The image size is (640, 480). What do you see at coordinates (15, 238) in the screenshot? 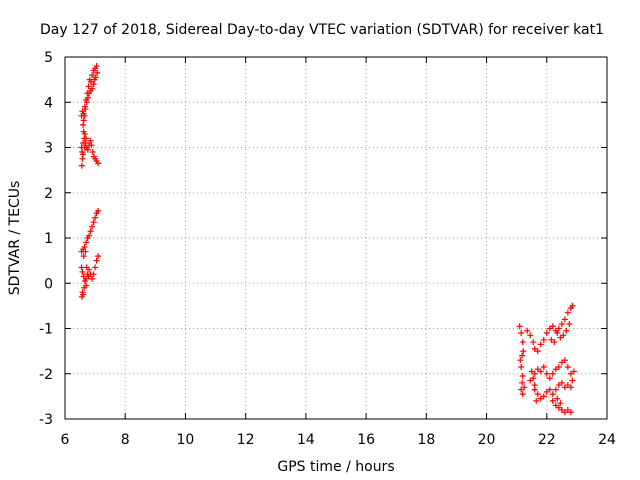
I see `y-axis-label: SDTVAR / TECUs` at bounding box center [15, 238].